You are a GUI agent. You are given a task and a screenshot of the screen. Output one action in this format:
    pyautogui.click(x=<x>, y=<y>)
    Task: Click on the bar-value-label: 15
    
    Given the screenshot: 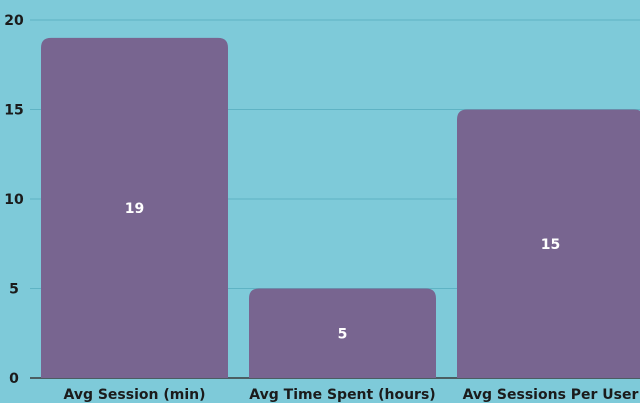 What is the action you would take?
    pyautogui.click(x=550, y=245)
    